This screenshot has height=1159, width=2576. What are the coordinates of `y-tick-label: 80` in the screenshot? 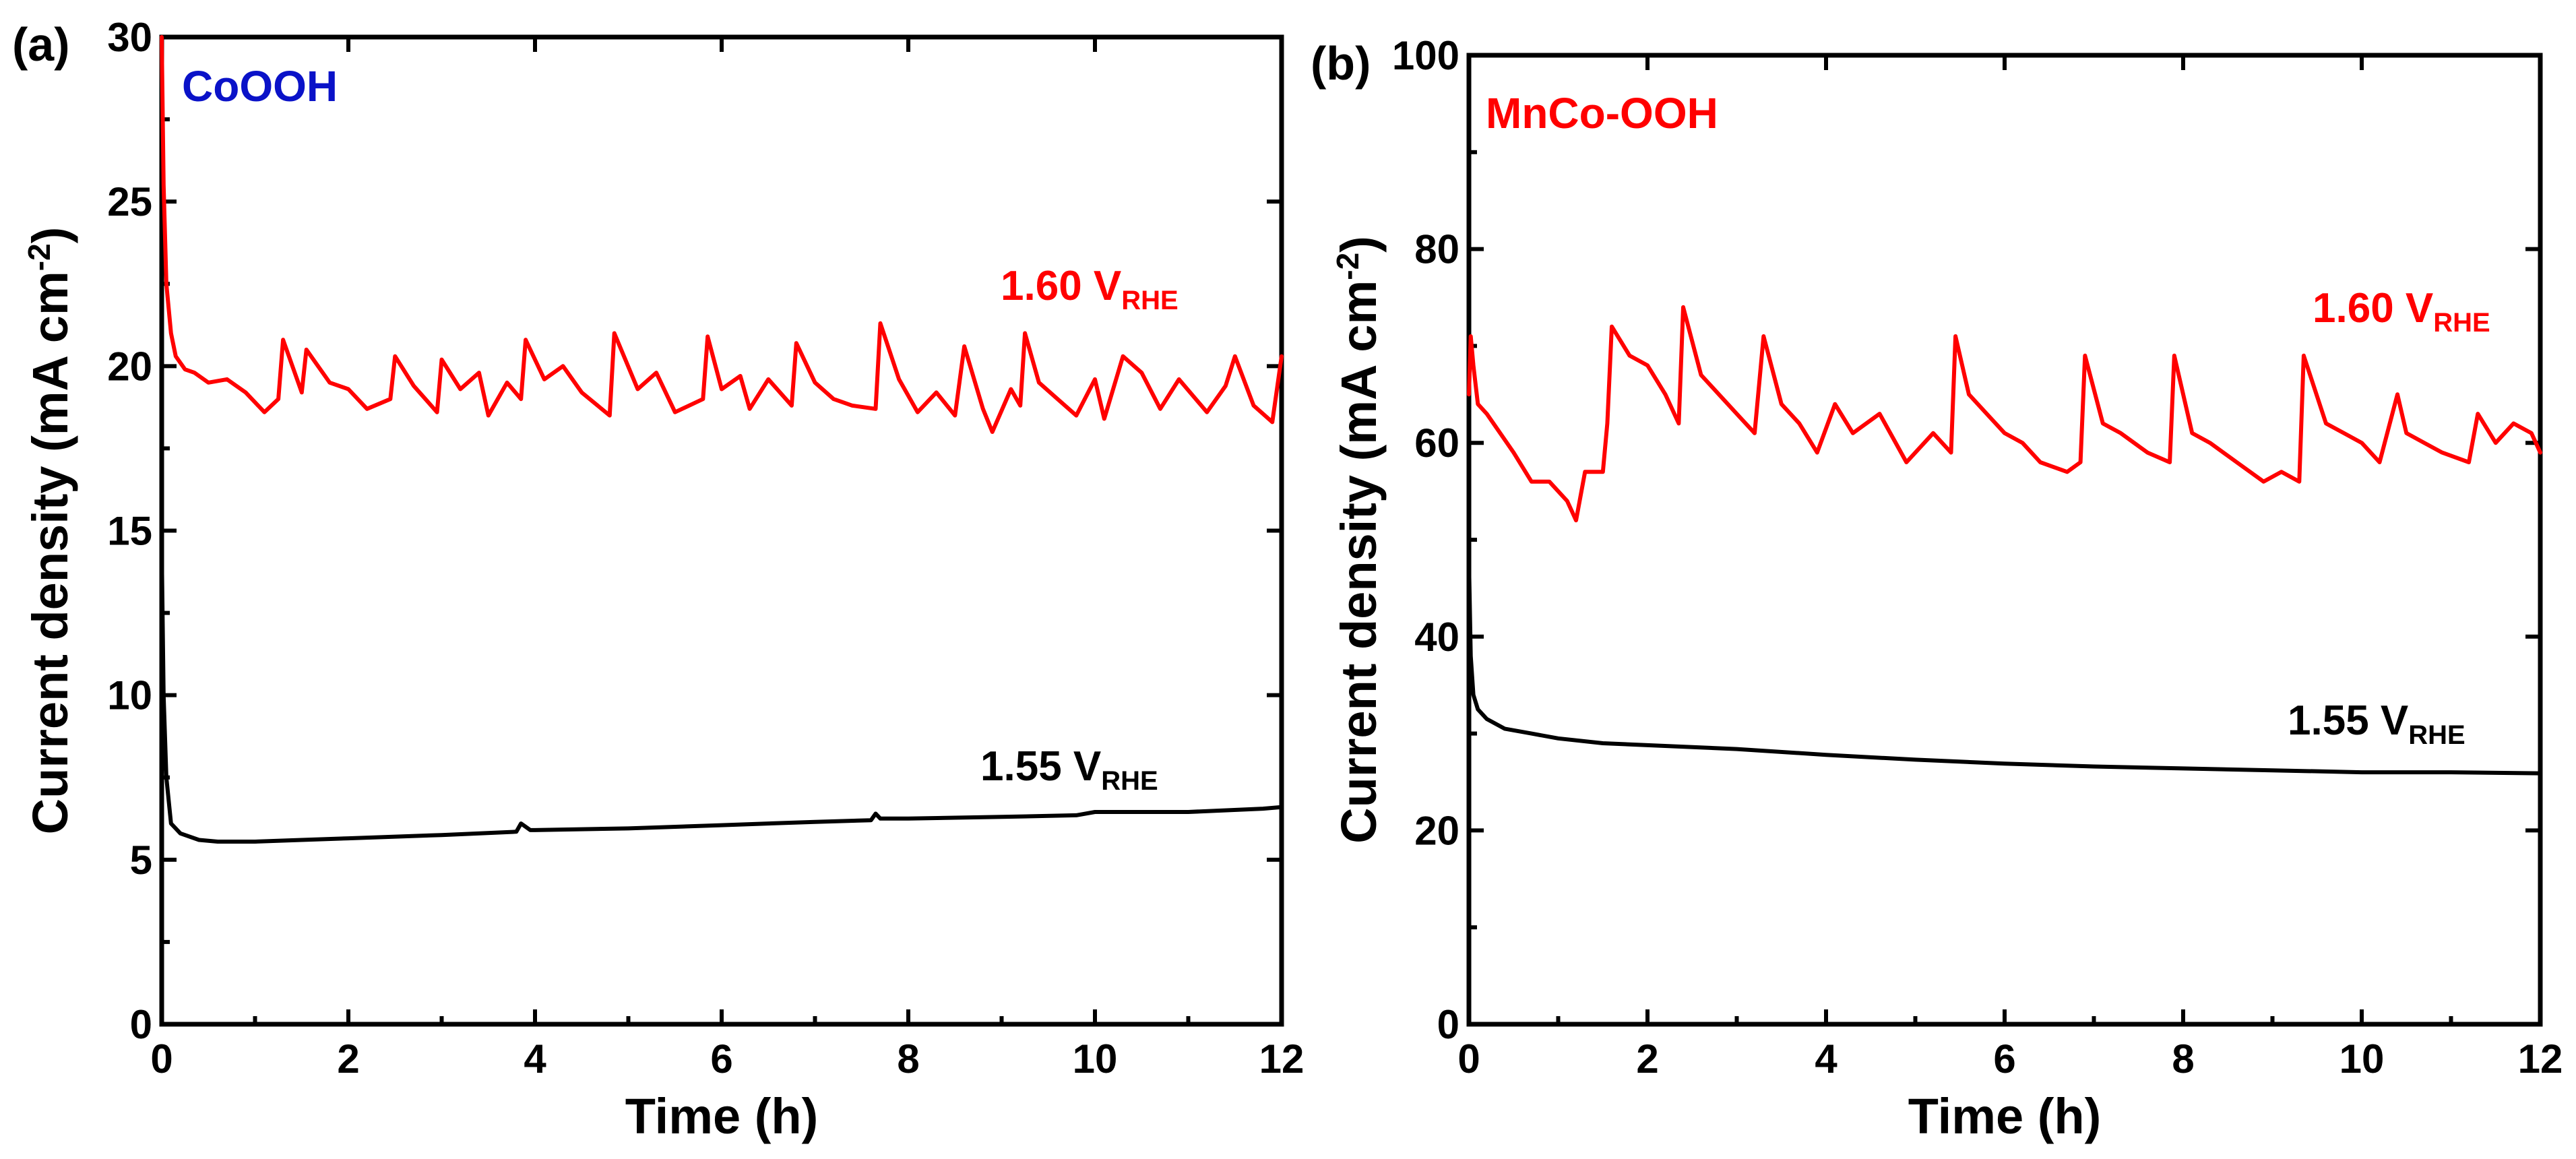 It's located at (1436, 250).